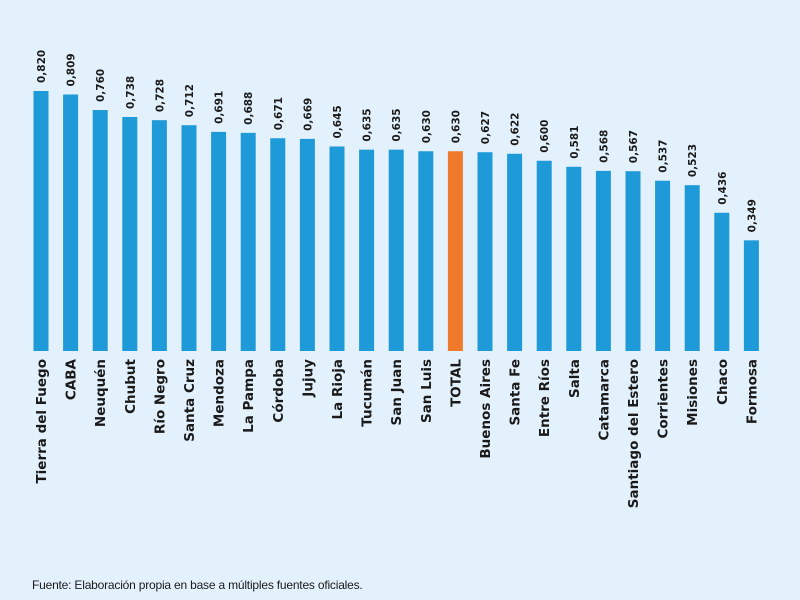  Describe the element at coordinates (634, 433) in the screenshot. I see `category-label-20: Santiago del Estero` at that location.